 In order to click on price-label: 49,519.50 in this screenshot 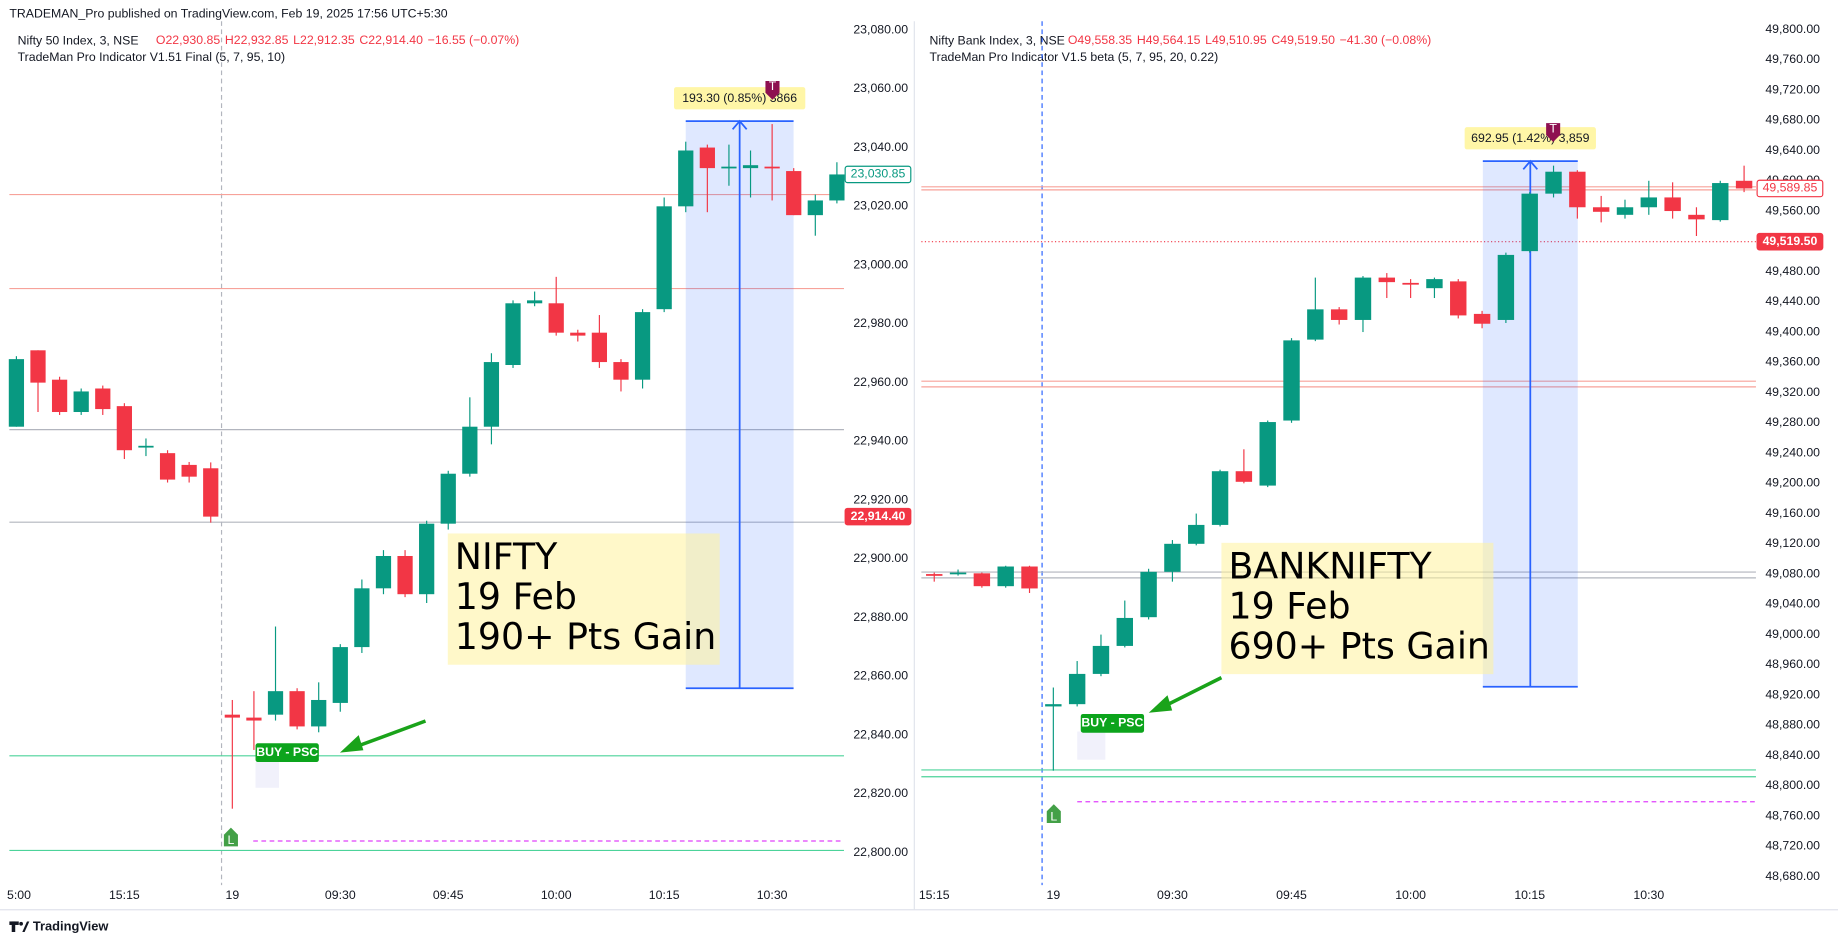, I will do `click(1790, 241)`.